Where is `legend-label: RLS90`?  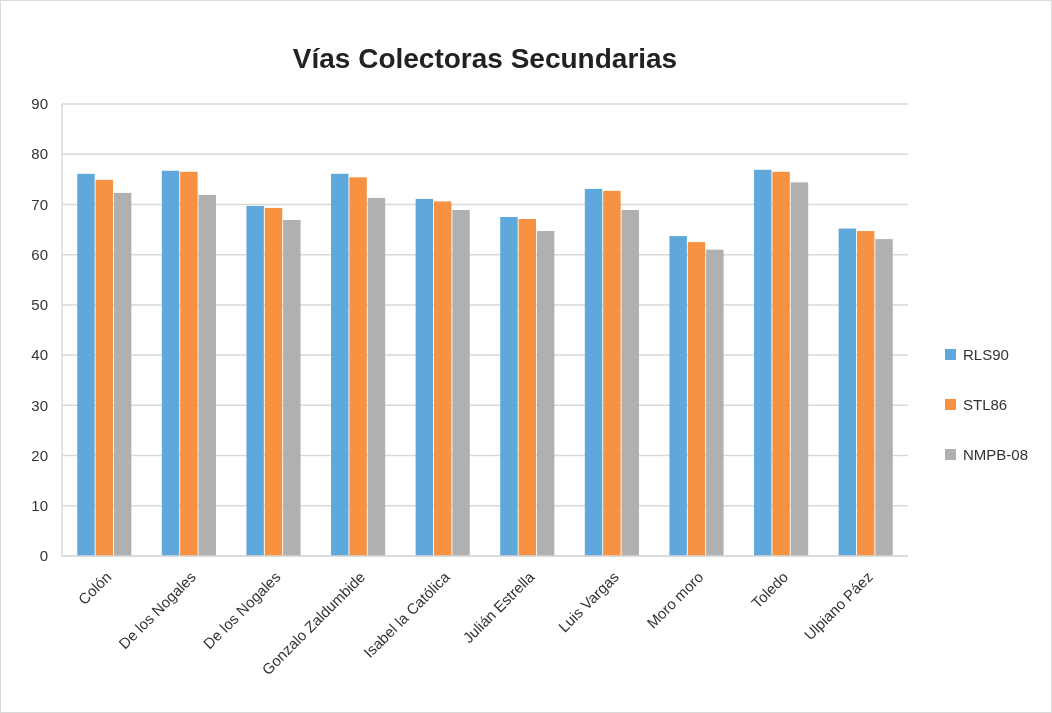
legend-label: RLS90 is located at coordinates (986, 355).